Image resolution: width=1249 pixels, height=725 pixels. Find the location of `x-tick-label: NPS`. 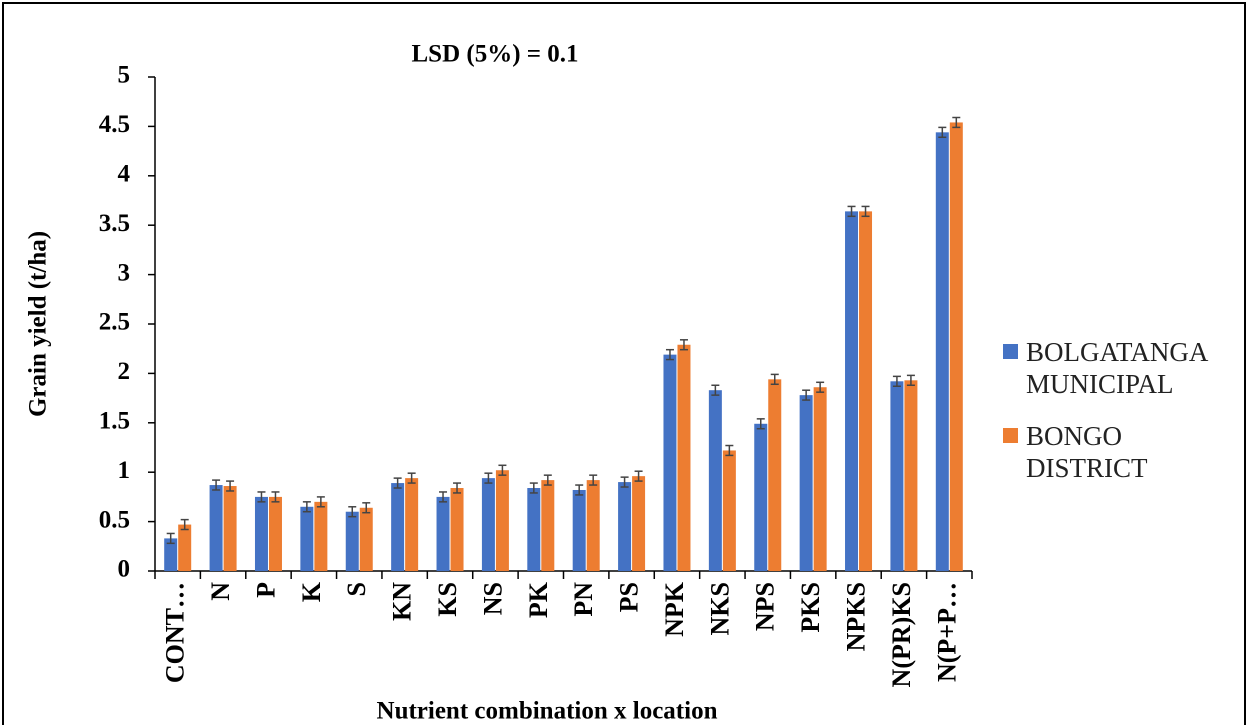

x-tick-label: NPS is located at coordinates (765, 606).